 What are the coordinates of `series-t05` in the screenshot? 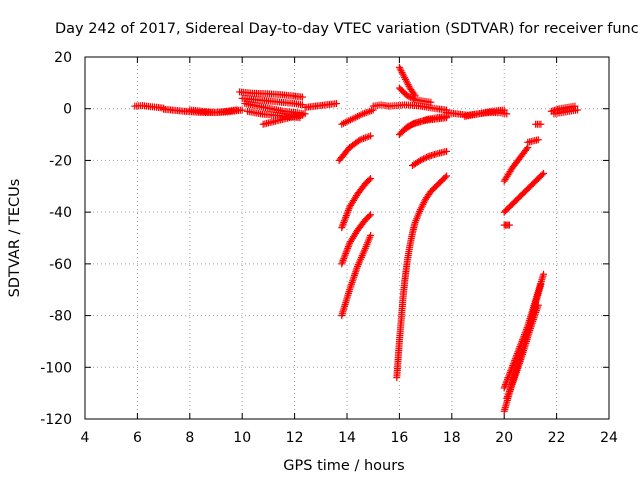 It's located at (272, 101).